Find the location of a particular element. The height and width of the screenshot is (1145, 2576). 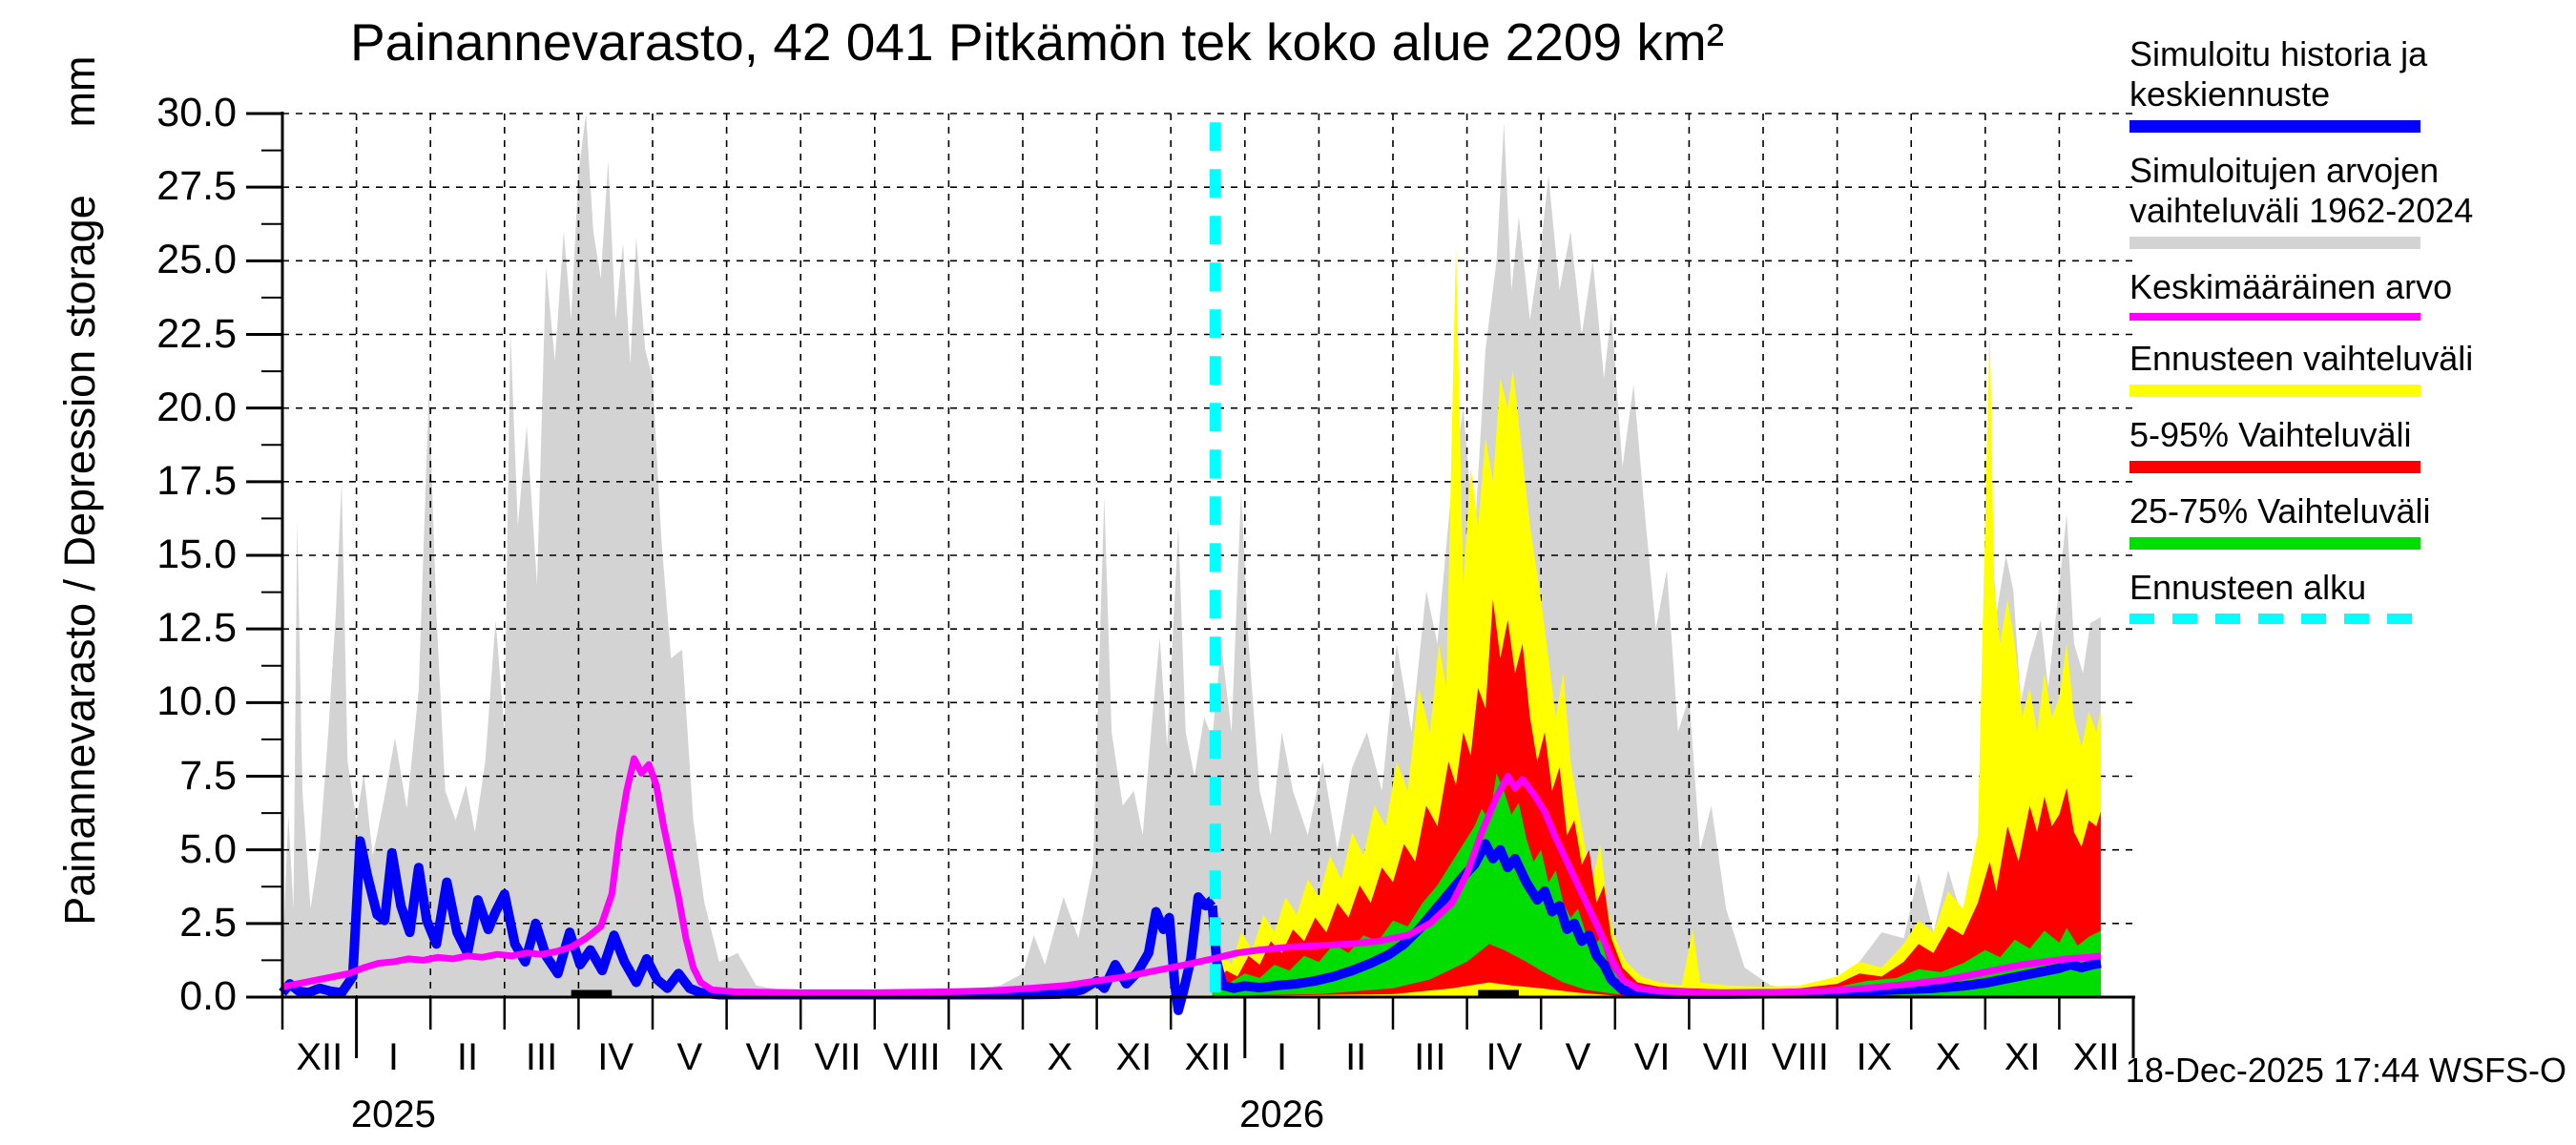

legend-entry: 25-75% Vaihteluväli is located at coordinates (2344, 520).